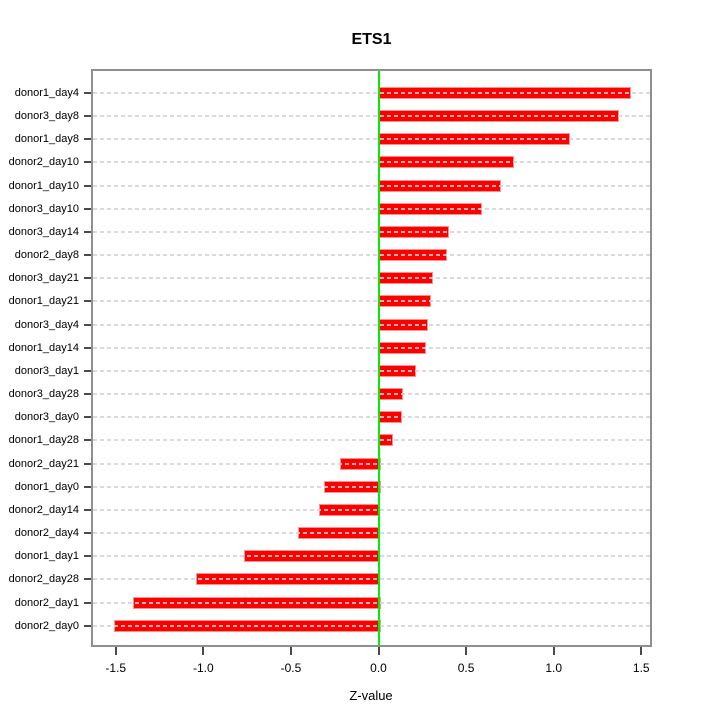  Describe the element at coordinates (43, 208) in the screenshot. I see `y-axis-label: donor3_day10` at that location.